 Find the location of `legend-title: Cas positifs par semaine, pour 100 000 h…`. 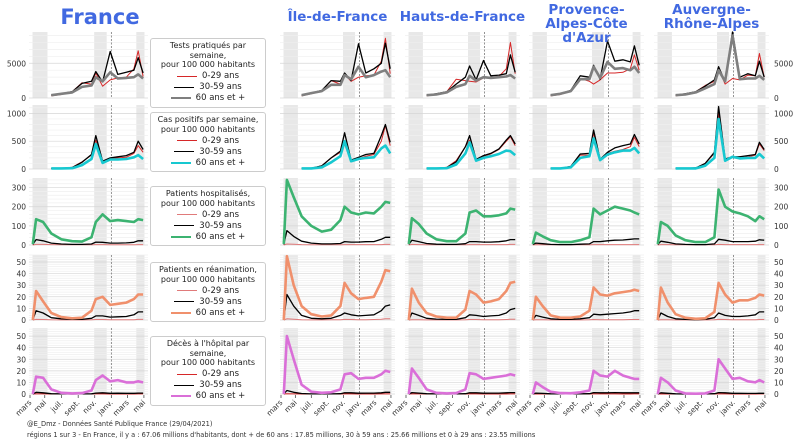

legend-title: Cas positifs par semaine, pour 100 000 h… is located at coordinates (208, 124).